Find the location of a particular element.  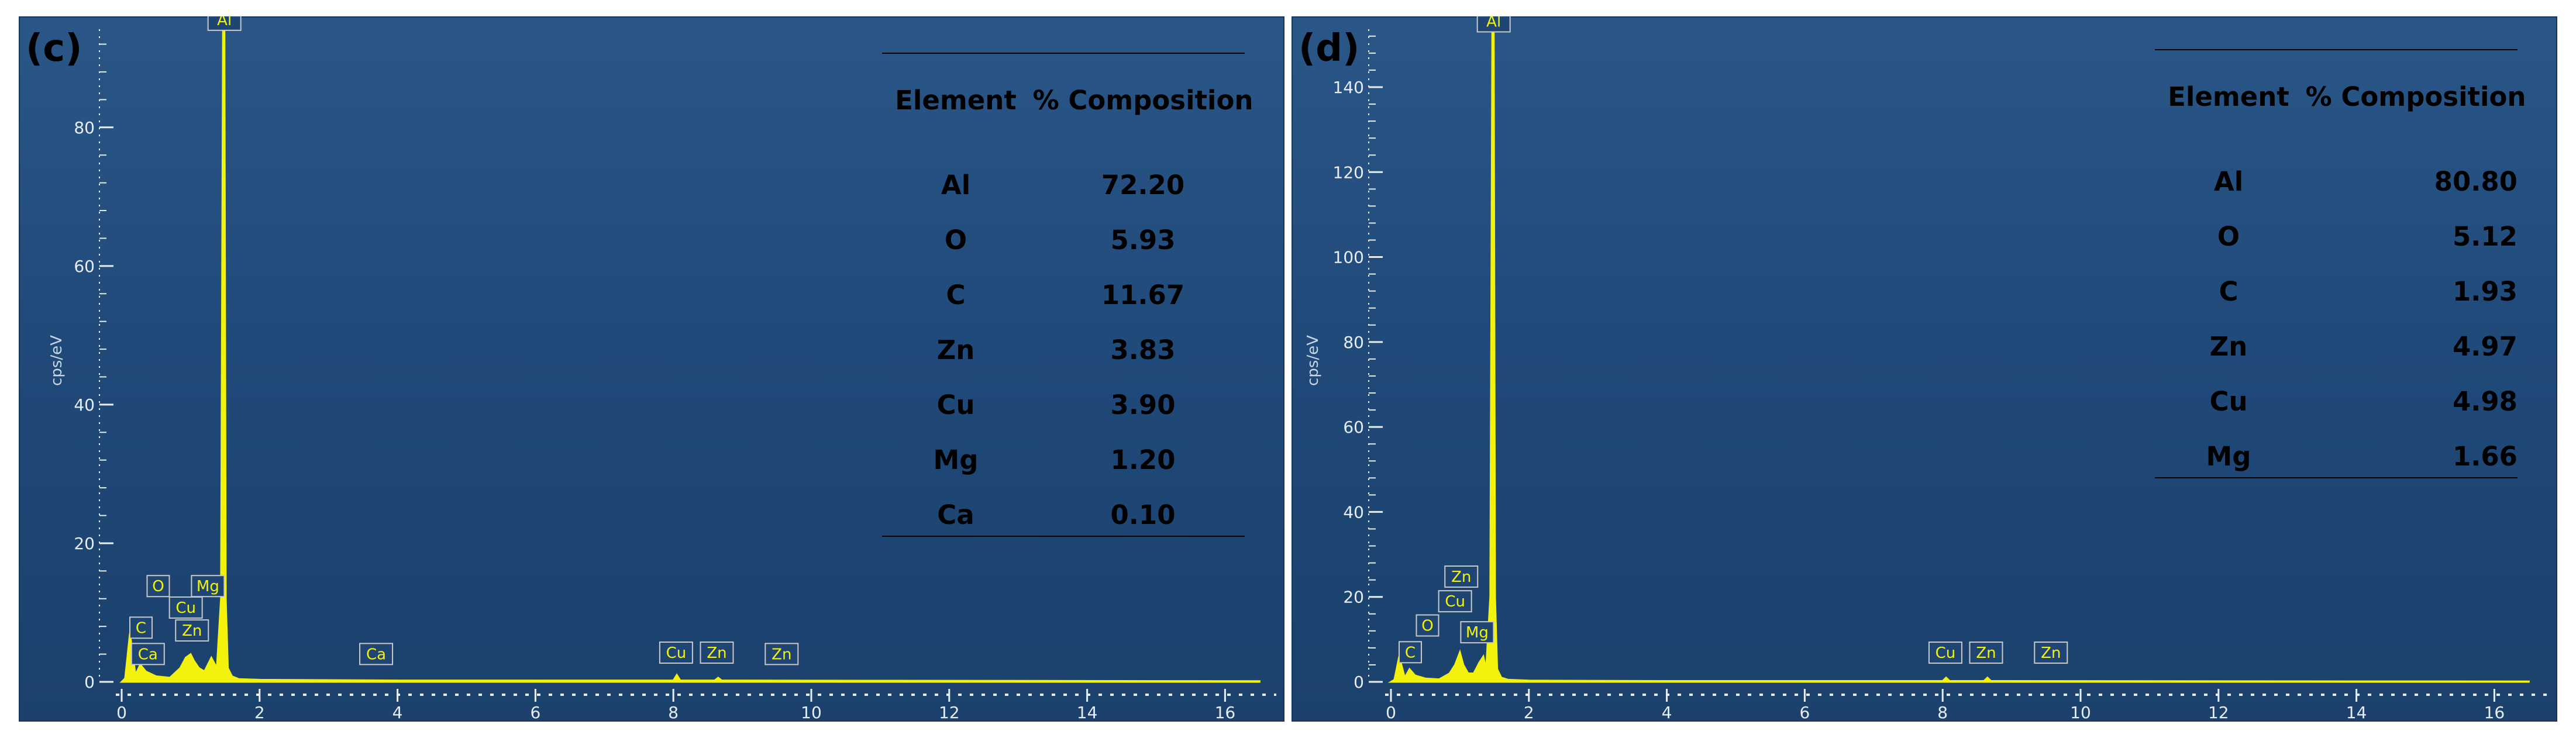

peak-label-text: Al is located at coordinates (224, 22).